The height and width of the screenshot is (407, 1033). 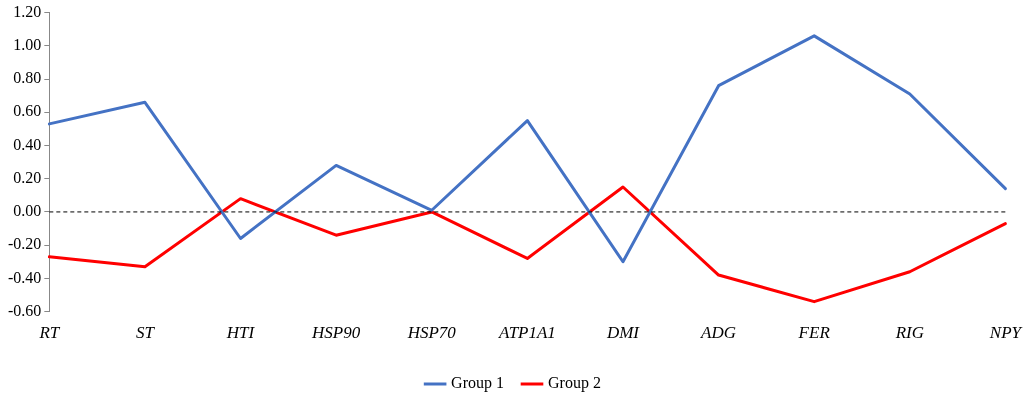 What do you see at coordinates (478, 383) in the screenshot?
I see `legend-label: Group 1` at bounding box center [478, 383].